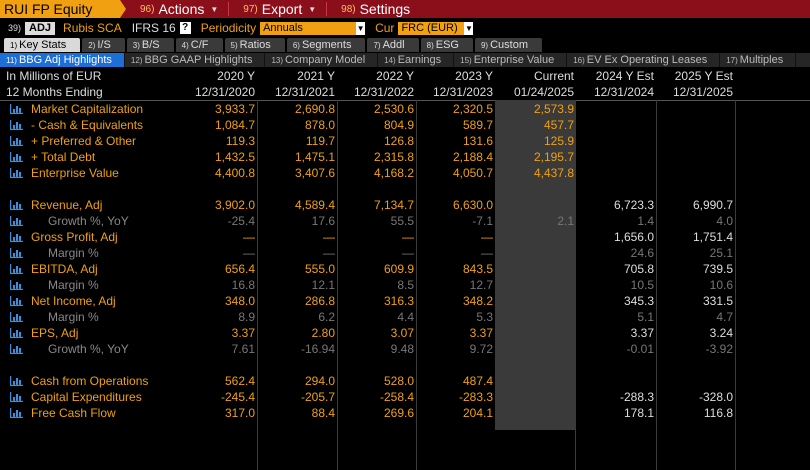 The image size is (810, 470). I want to click on tab-addl: 7) Addl, so click(393, 45).